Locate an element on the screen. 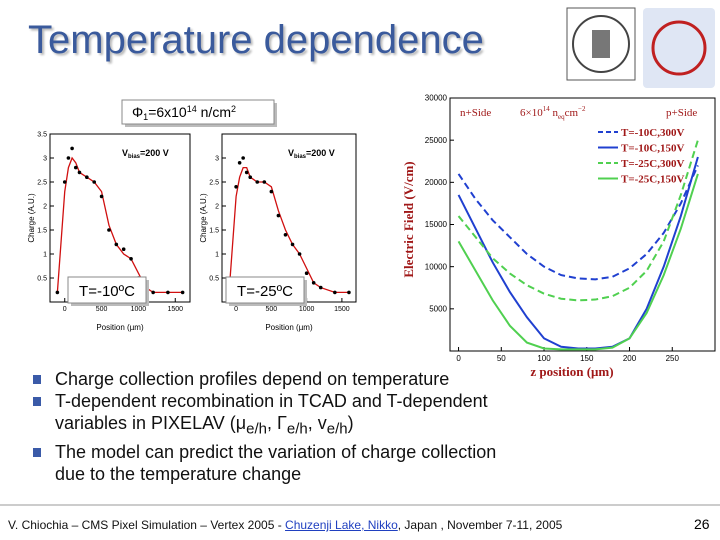  x-tick-label: 200 is located at coordinates (630, 358).